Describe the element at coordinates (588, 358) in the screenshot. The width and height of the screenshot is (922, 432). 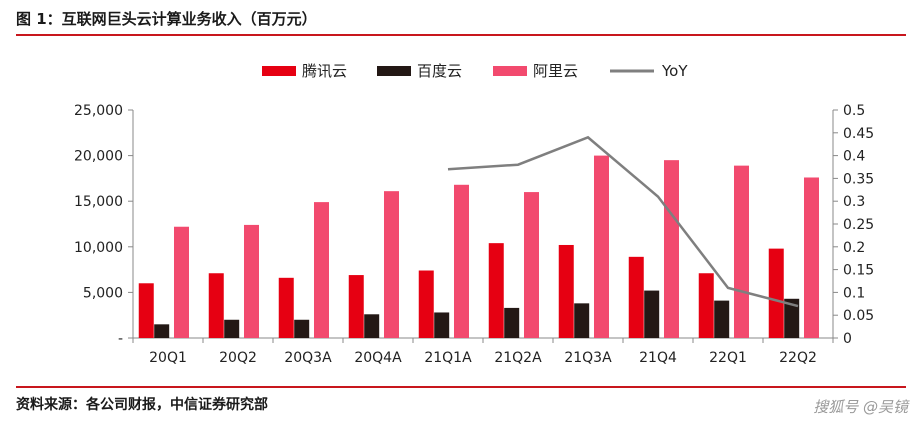
I see `x-tick-label: 21Q3A` at that location.